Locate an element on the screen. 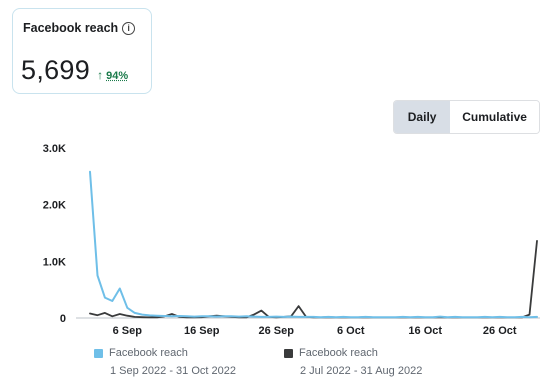 This screenshot has height=387, width=544. facebook-reach-card: Facebook reach i 5,699 ↑ 94% is located at coordinates (82, 51).